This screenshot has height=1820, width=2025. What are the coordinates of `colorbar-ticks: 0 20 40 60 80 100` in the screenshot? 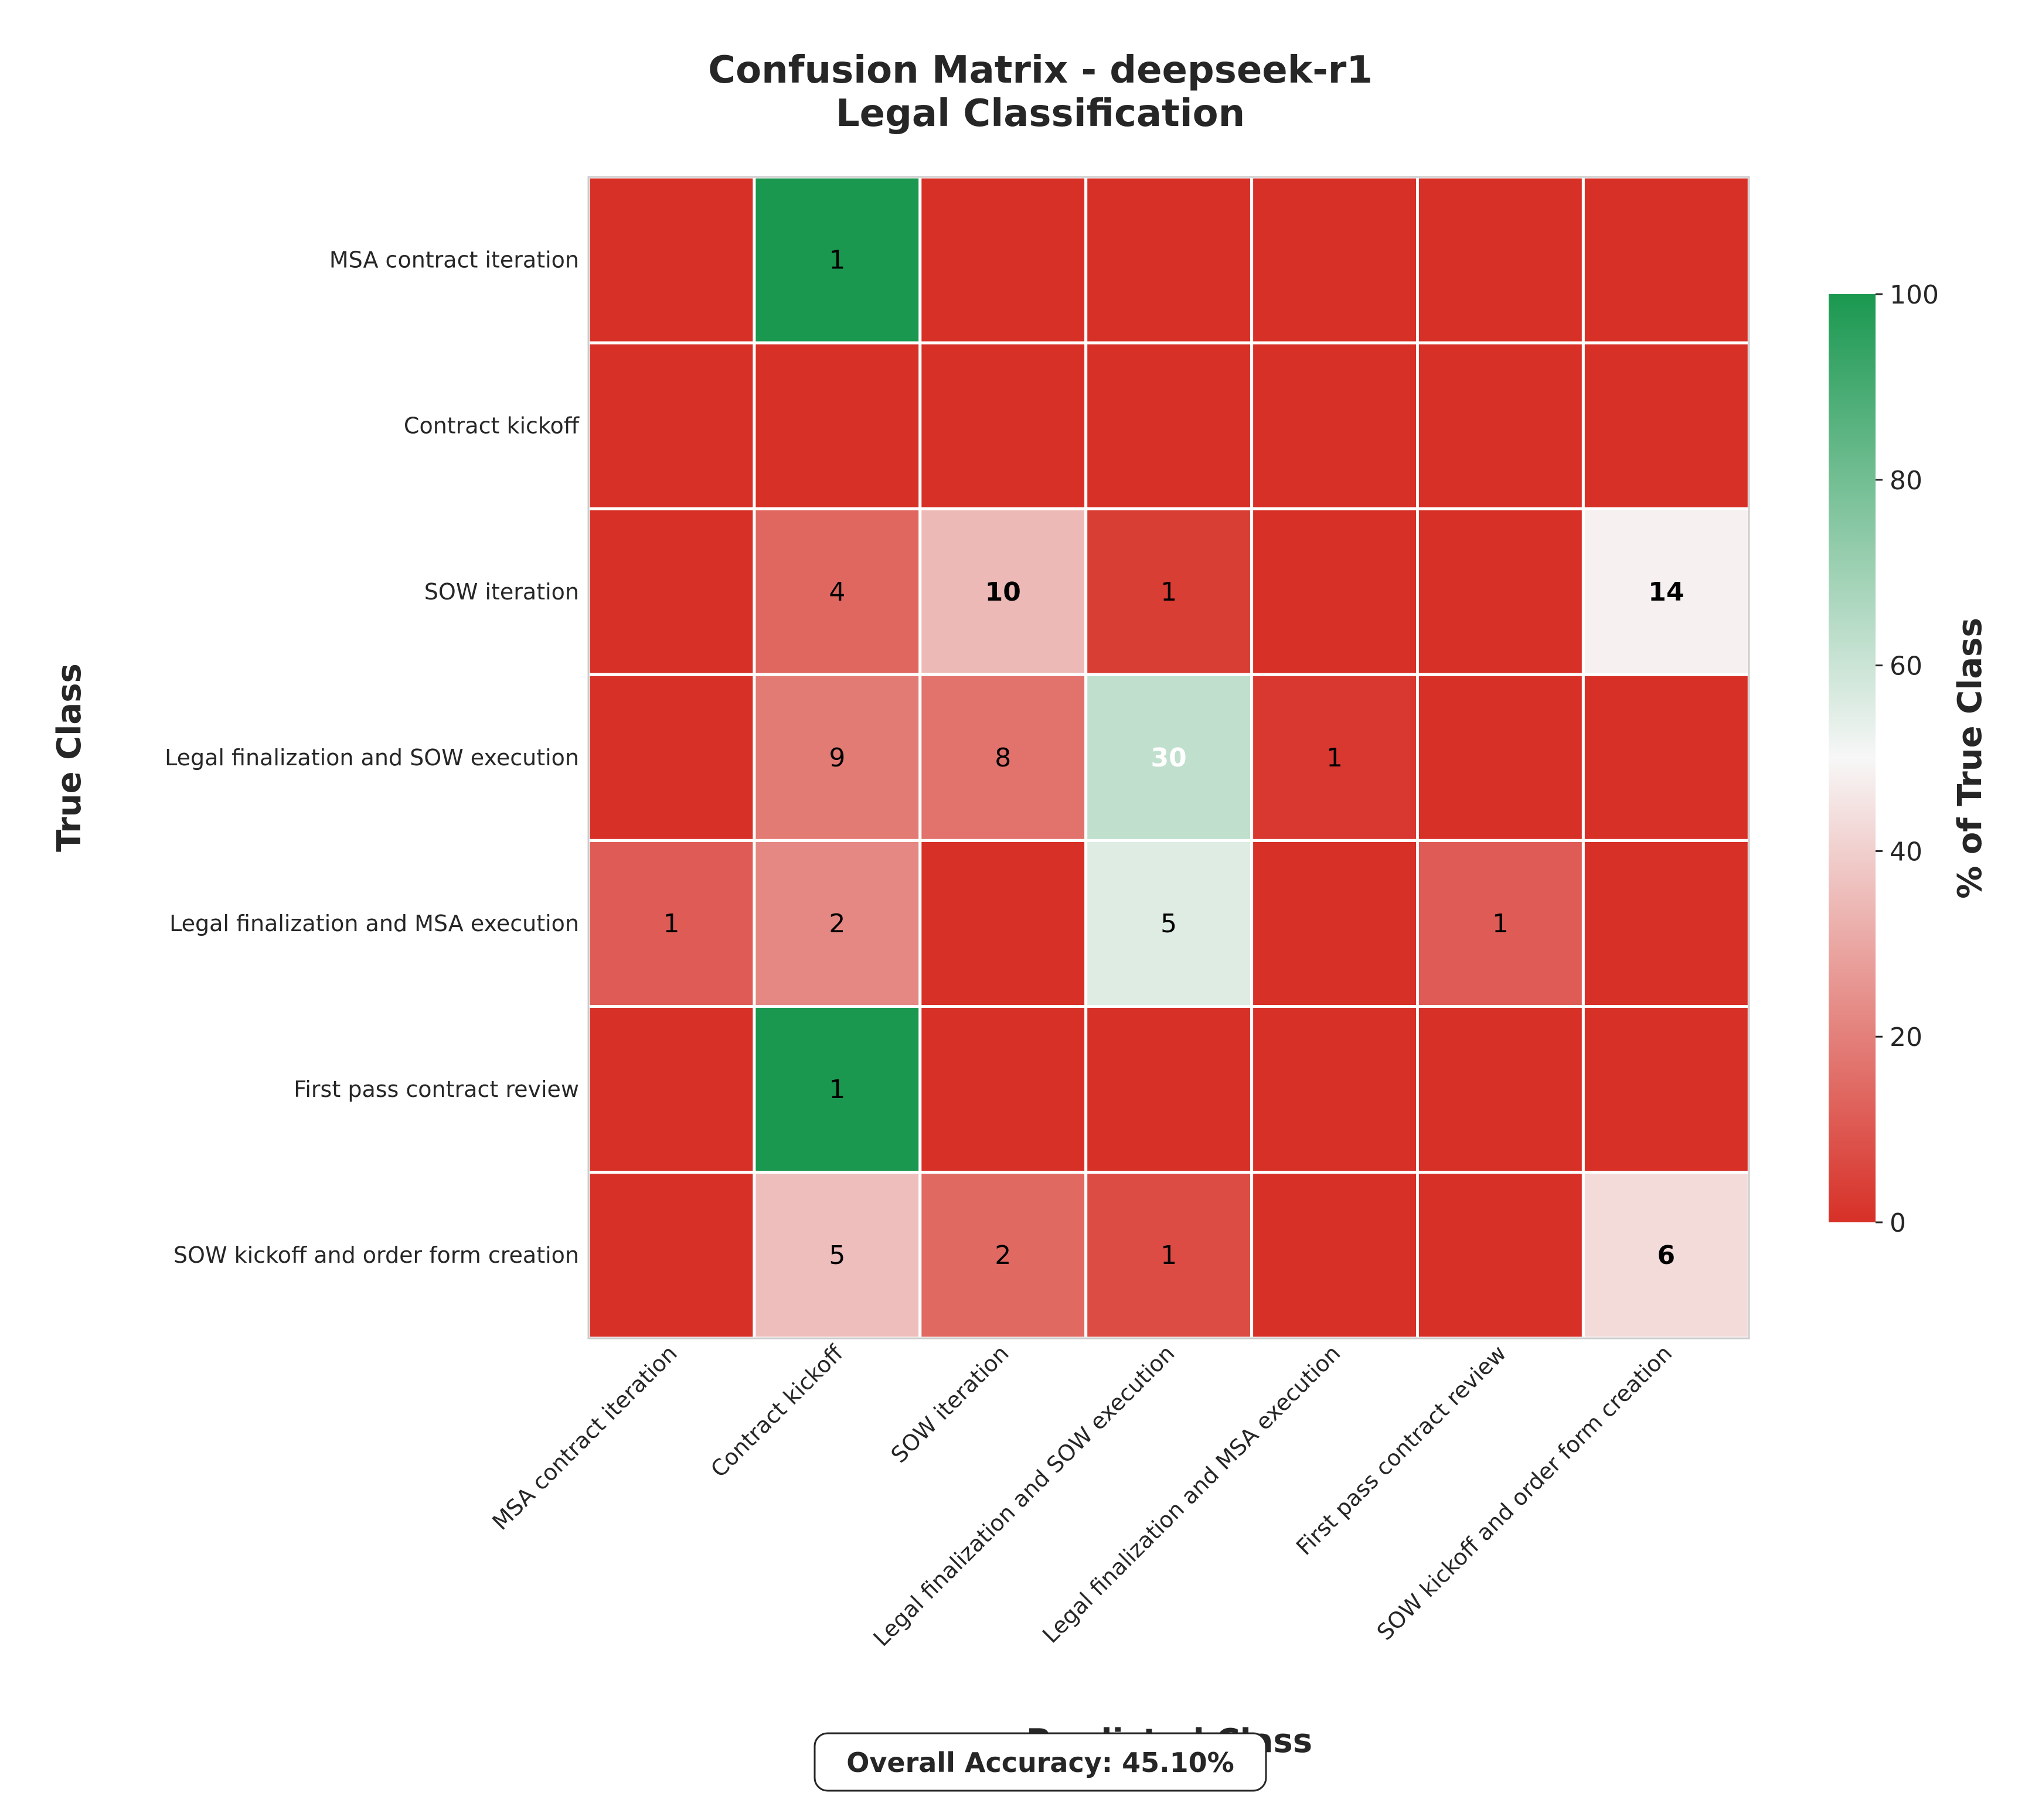 It's located at (1907, 759).